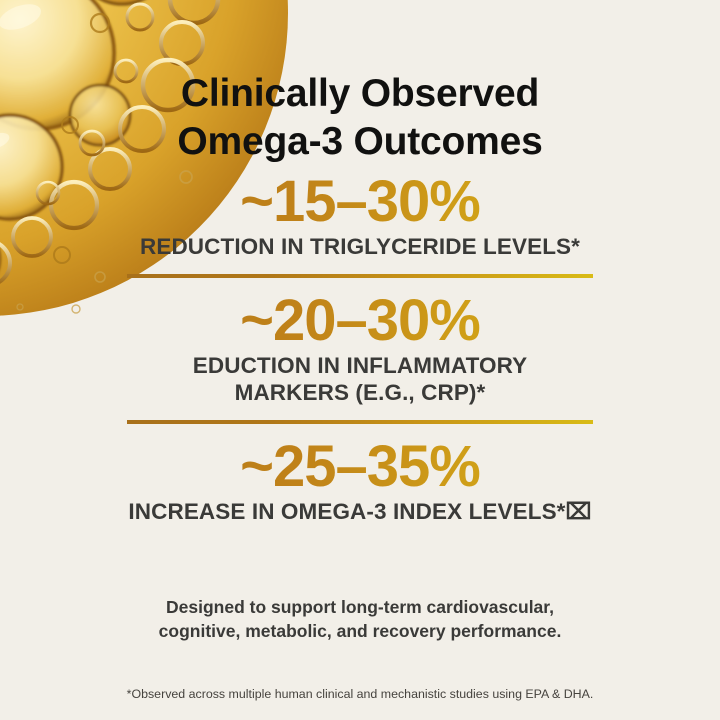  I want to click on stat-value: ~25–35%, so click(360, 465).